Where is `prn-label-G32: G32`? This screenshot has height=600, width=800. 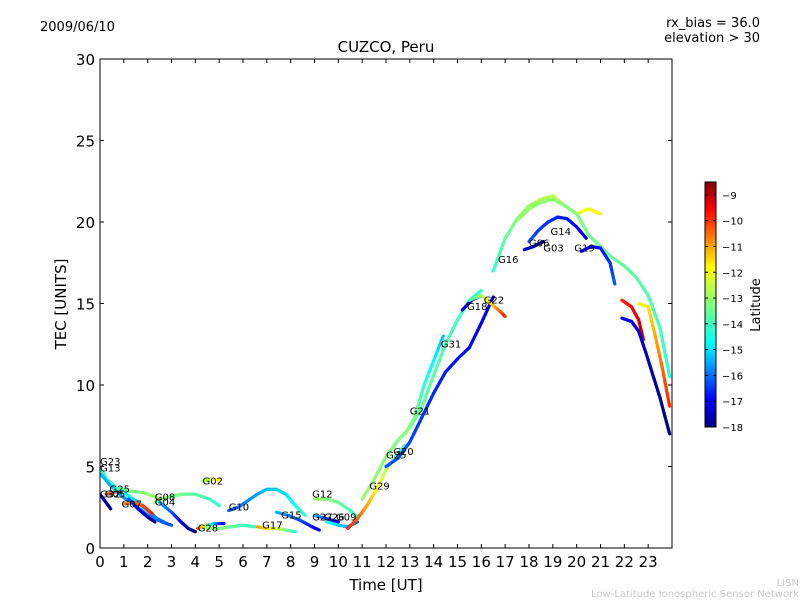
prn-label-G32: G32 is located at coordinates (110, 495).